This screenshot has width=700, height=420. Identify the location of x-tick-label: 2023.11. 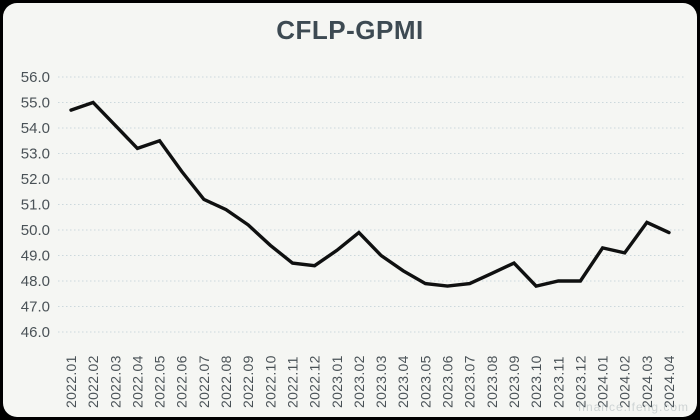
(558, 382).